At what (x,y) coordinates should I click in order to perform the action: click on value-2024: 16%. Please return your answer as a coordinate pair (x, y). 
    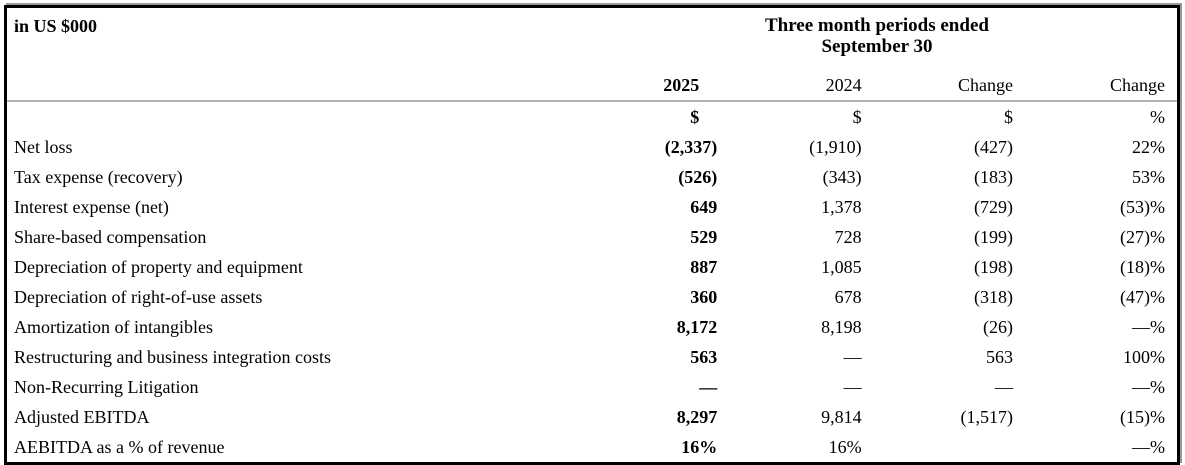
    Looking at the image, I should click on (845, 446).